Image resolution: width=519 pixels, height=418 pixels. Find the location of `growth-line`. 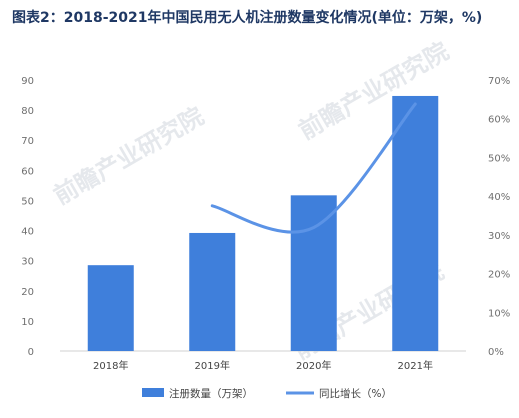

growth-line is located at coordinates (313, 168).